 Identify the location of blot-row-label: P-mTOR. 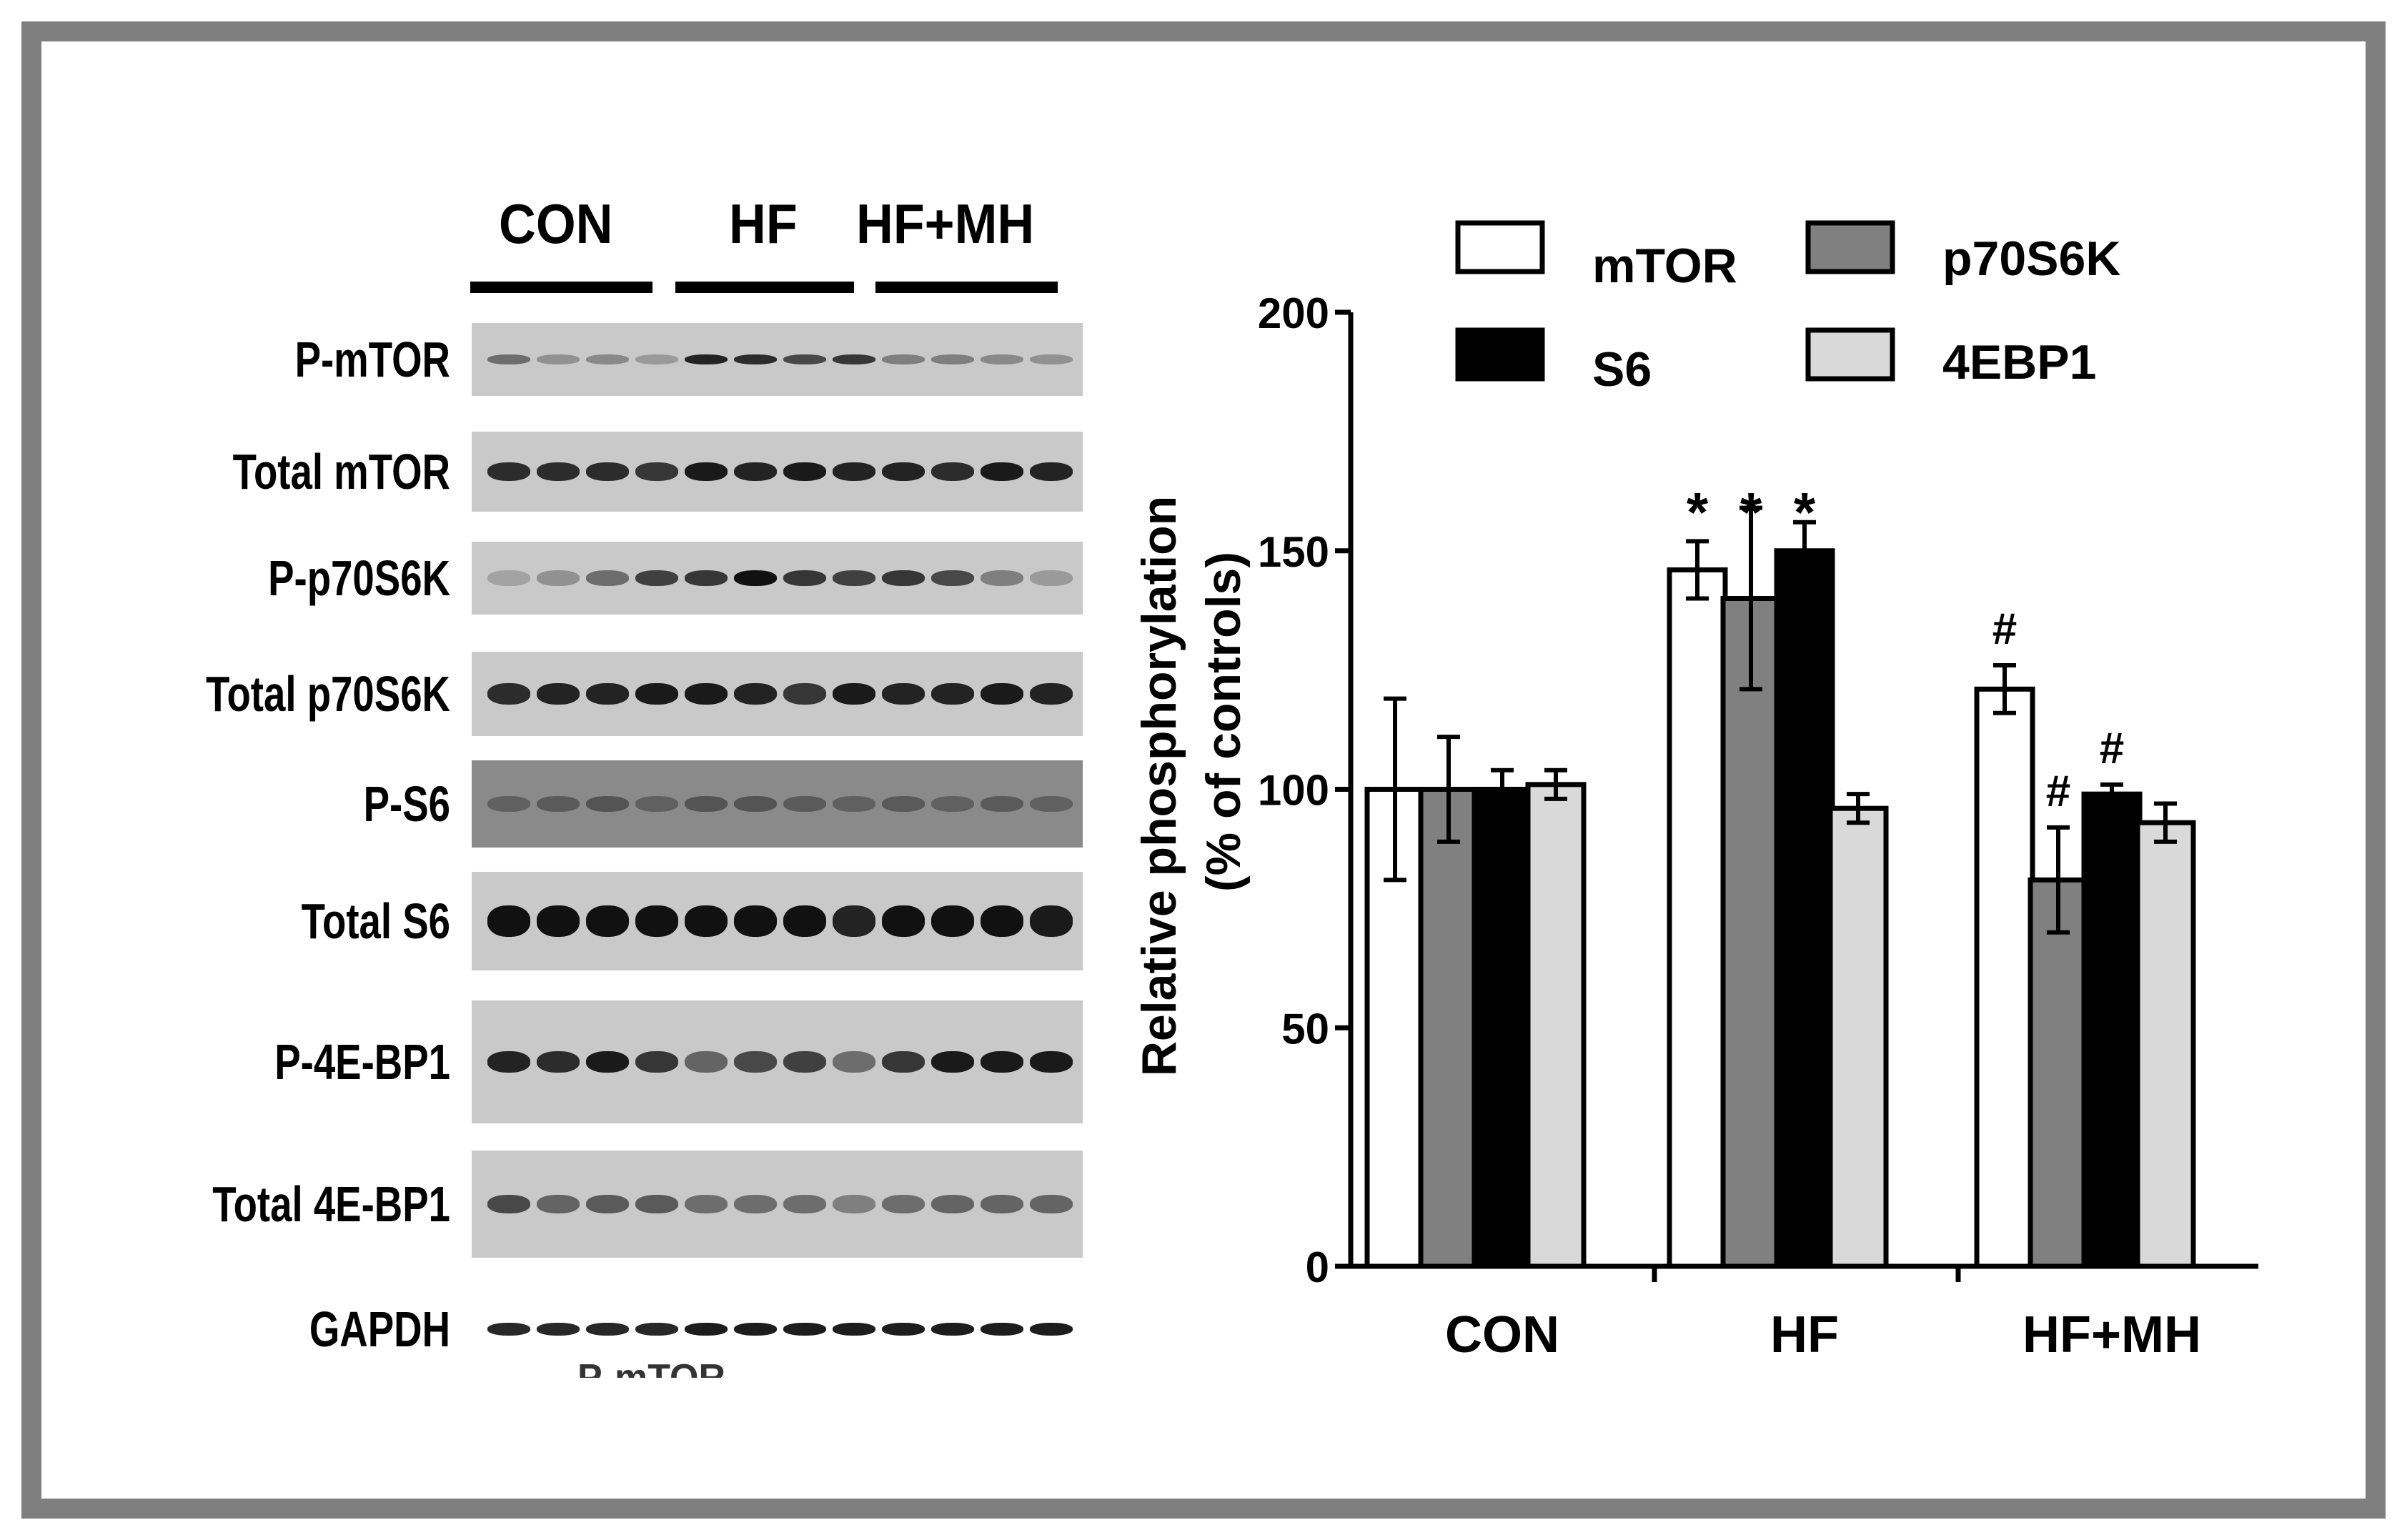
(372, 359).